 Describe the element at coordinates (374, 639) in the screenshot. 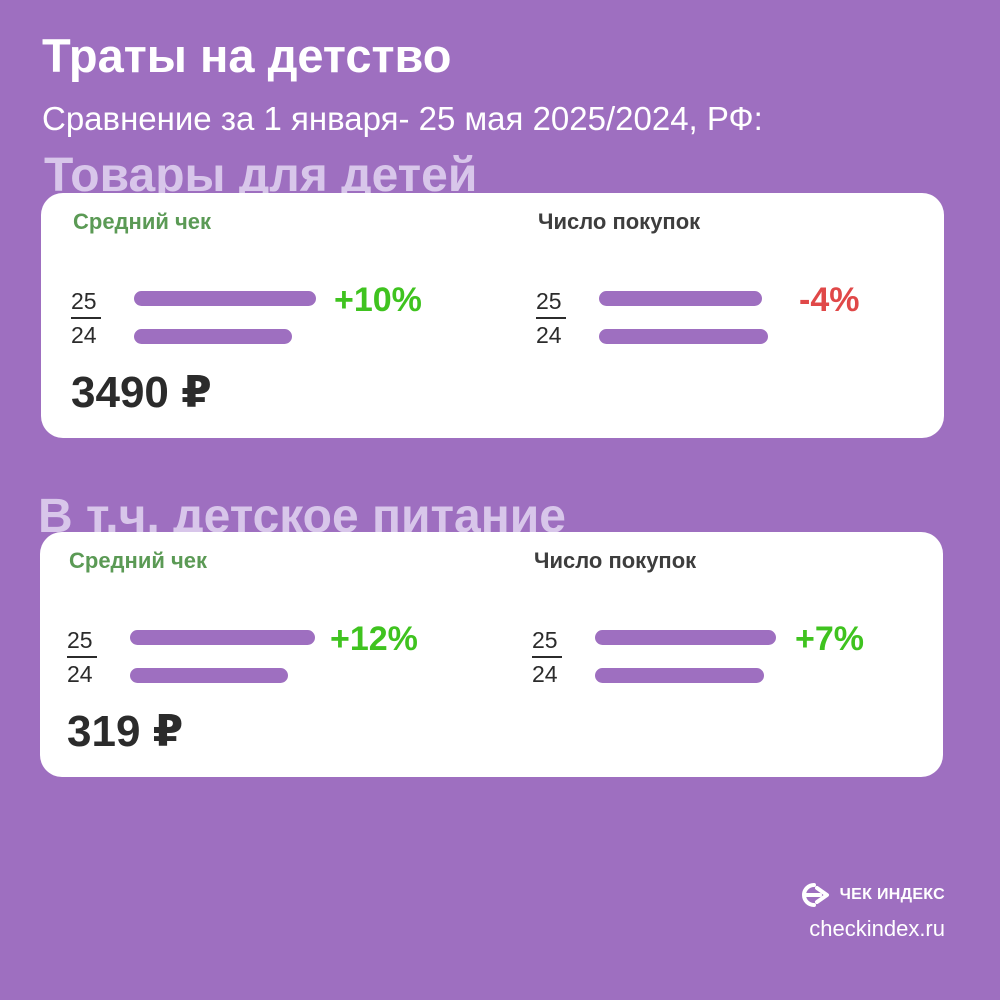

I see `avg-check-change: +12%` at that location.